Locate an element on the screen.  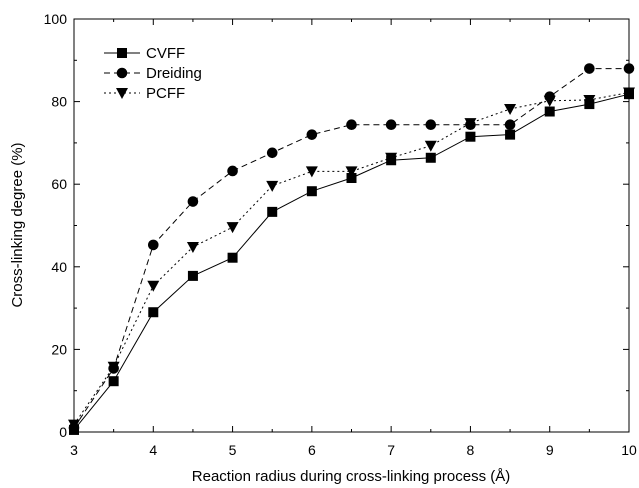
y-tick-label: 20 is located at coordinates (59, 349).